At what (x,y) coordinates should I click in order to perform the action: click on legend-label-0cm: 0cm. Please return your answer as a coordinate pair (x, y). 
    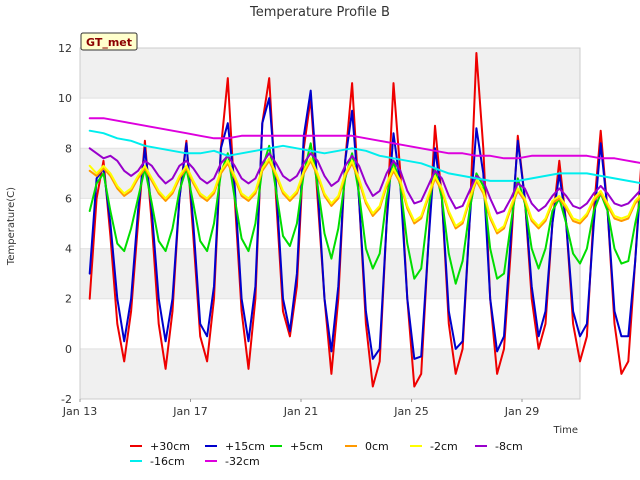
    Looking at the image, I should click on (377, 446).